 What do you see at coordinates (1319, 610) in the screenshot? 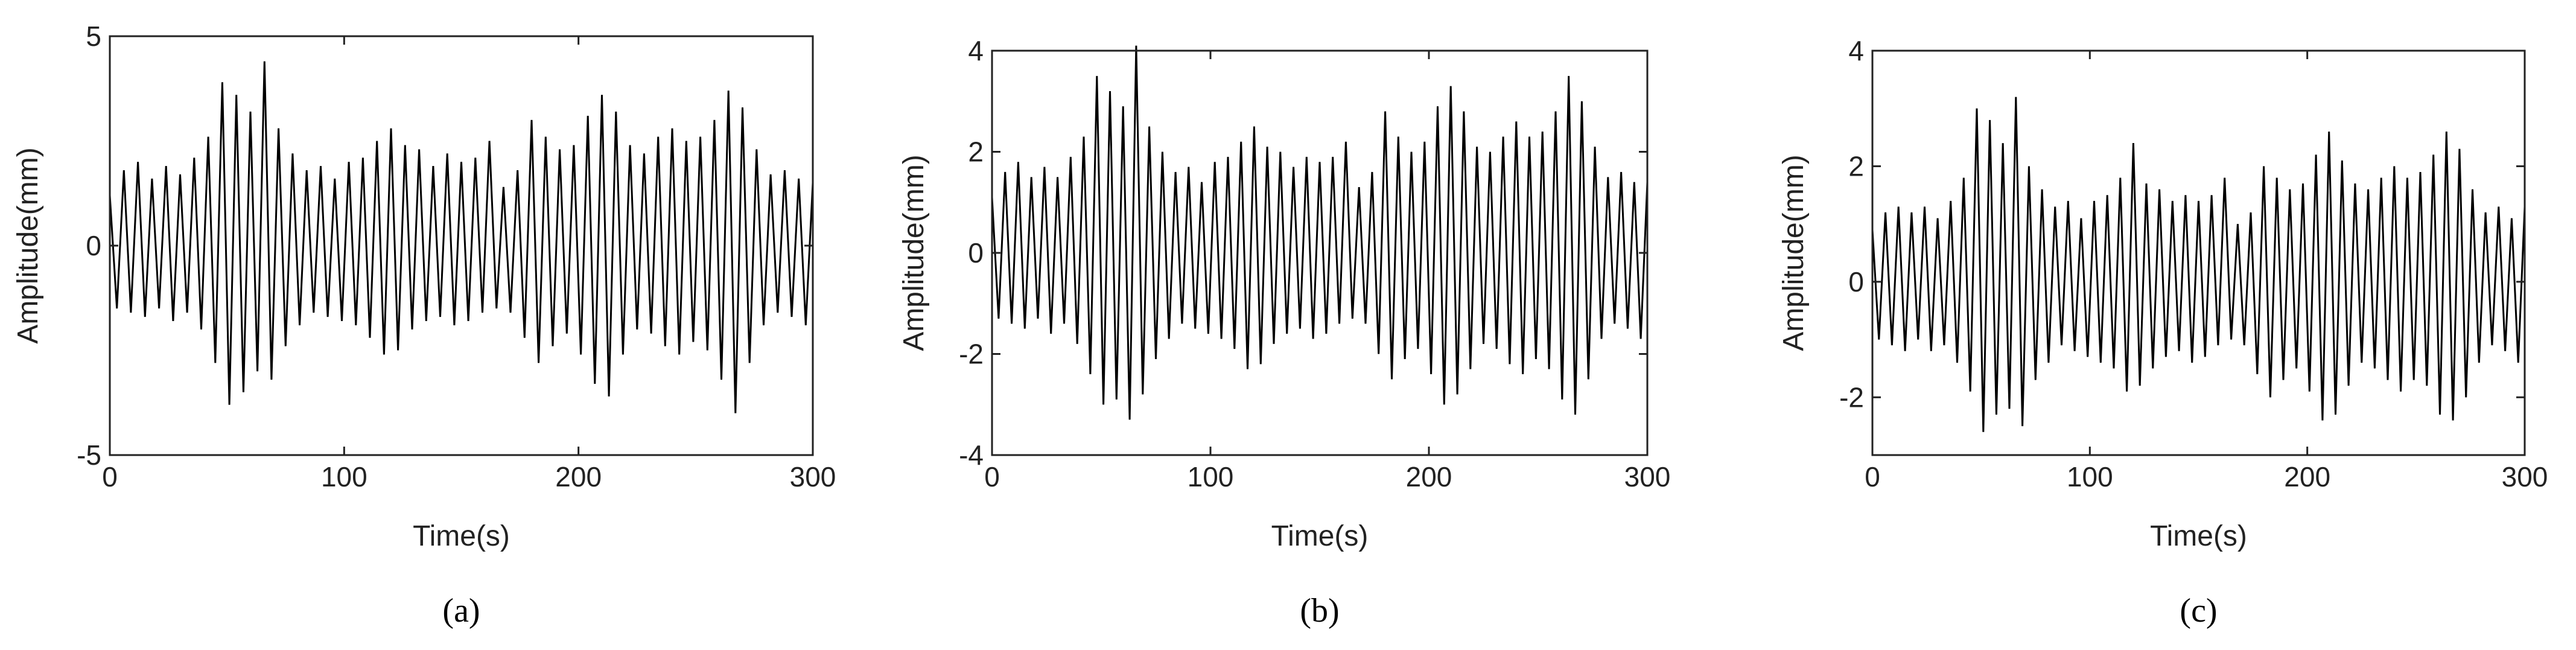
I see `caption: (b)` at bounding box center [1319, 610].